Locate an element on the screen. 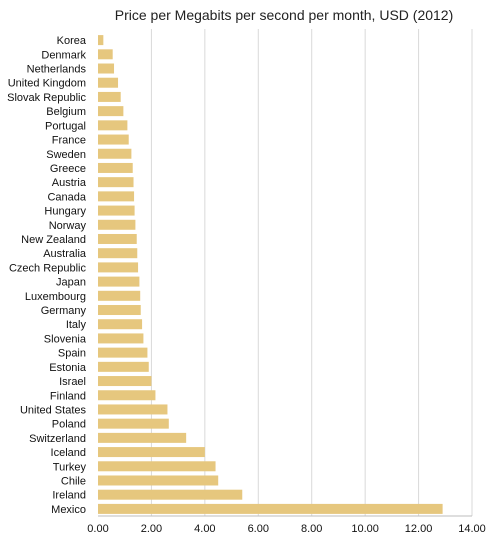 The width and height of the screenshot is (500, 540). bar-luxembourg is located at coordinates (119, 295).